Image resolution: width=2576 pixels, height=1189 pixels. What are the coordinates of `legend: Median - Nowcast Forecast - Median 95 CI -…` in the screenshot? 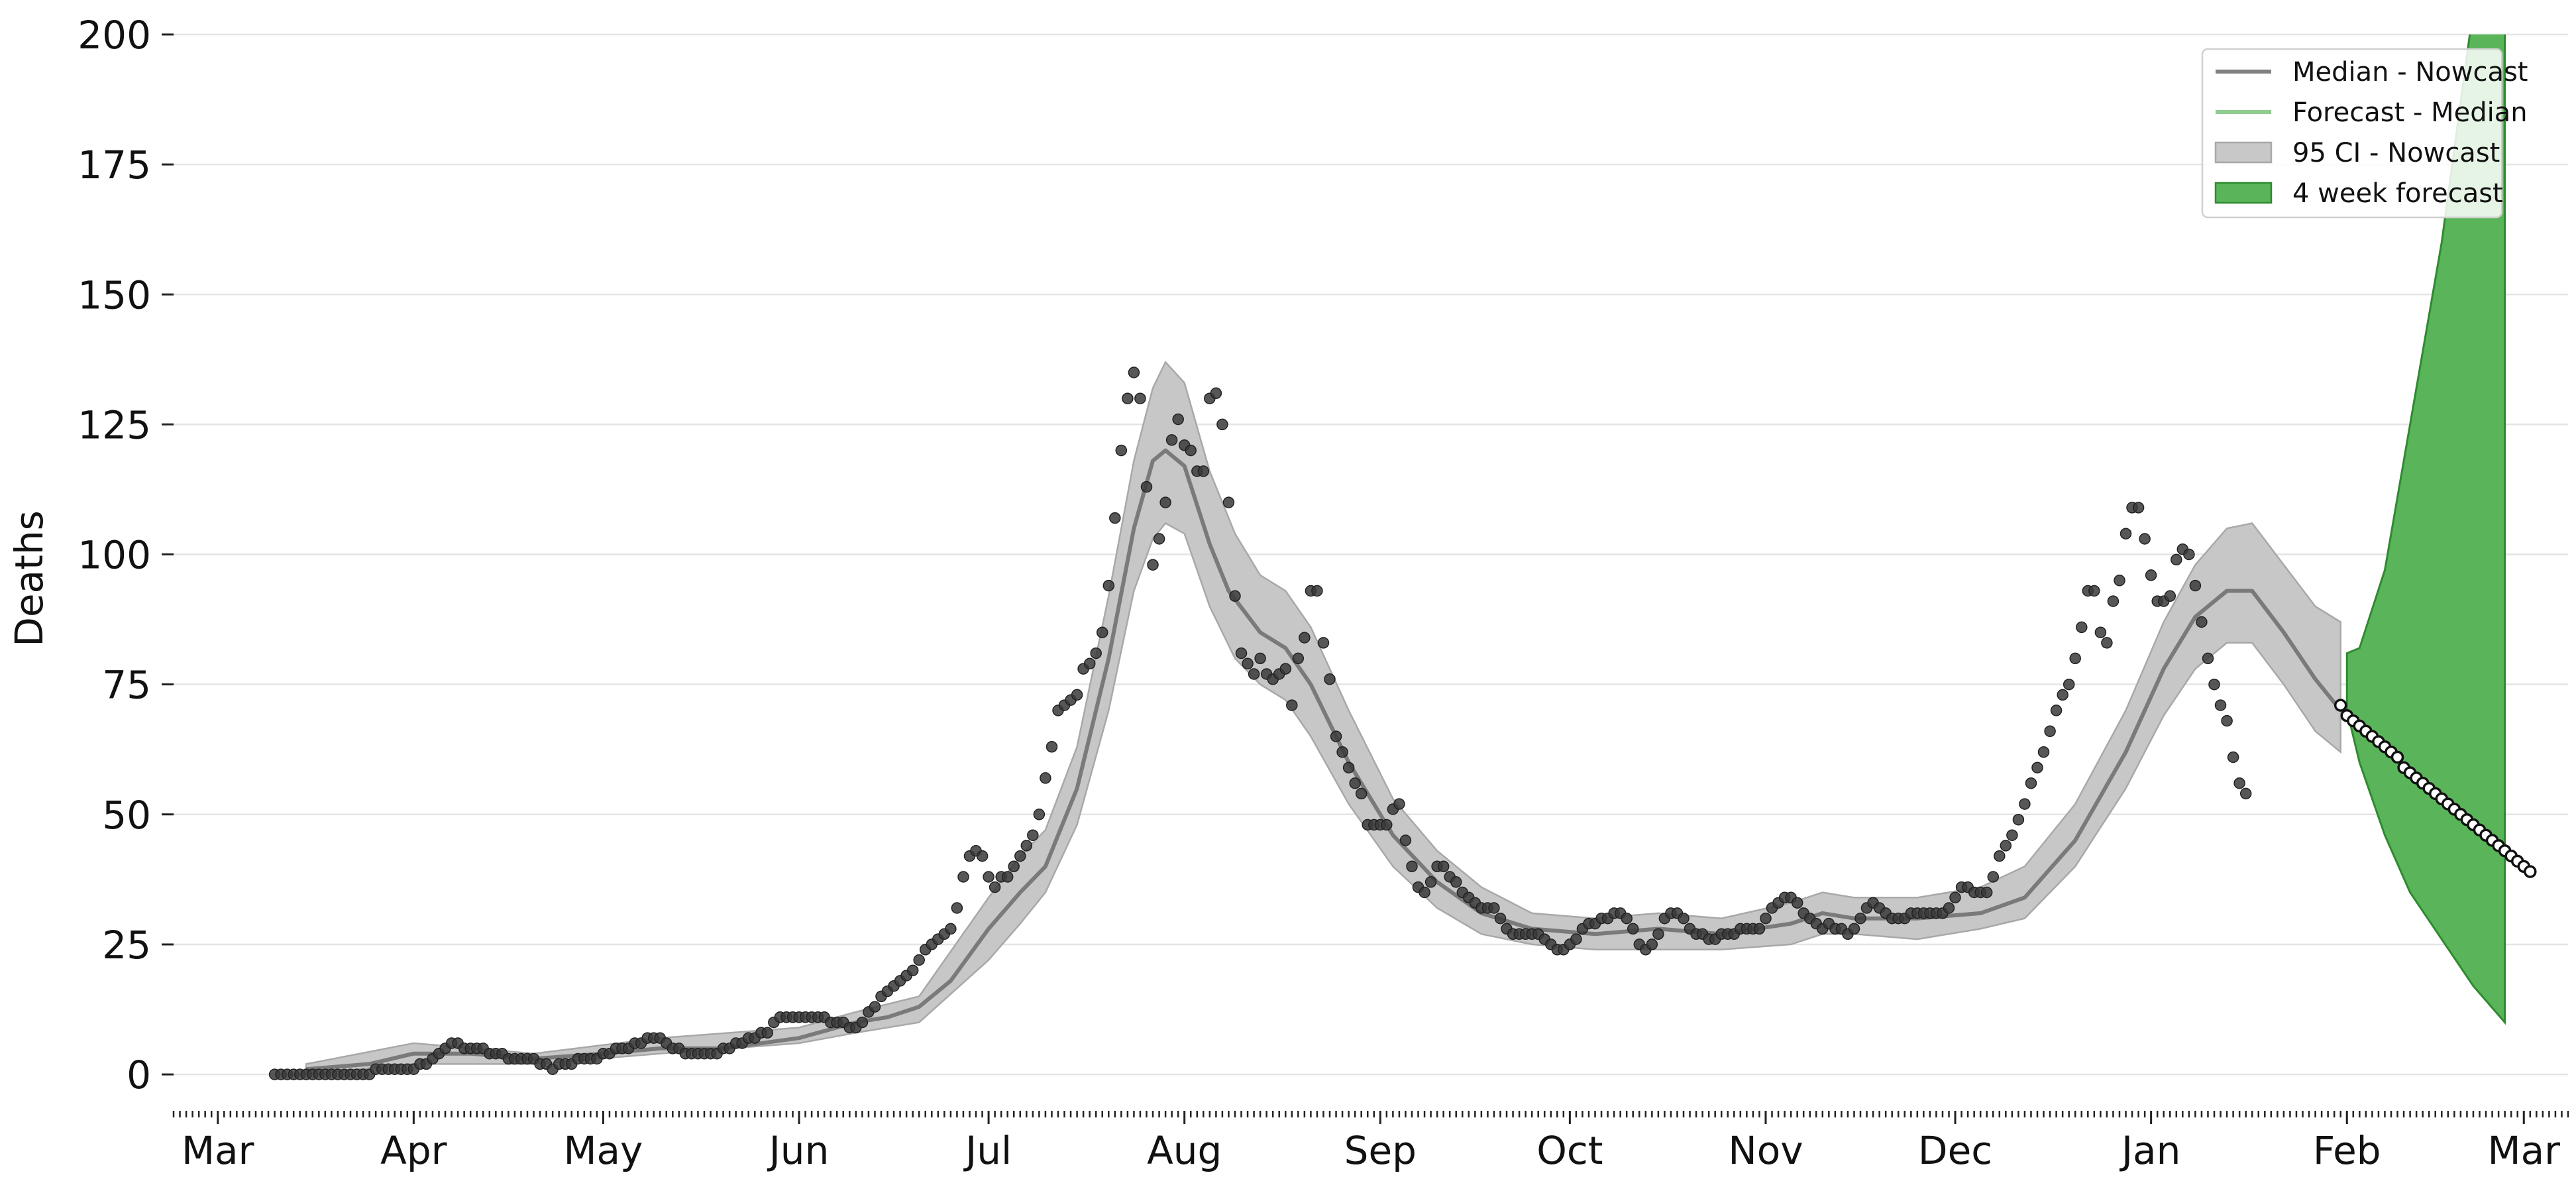 It's located at (2364, 133).